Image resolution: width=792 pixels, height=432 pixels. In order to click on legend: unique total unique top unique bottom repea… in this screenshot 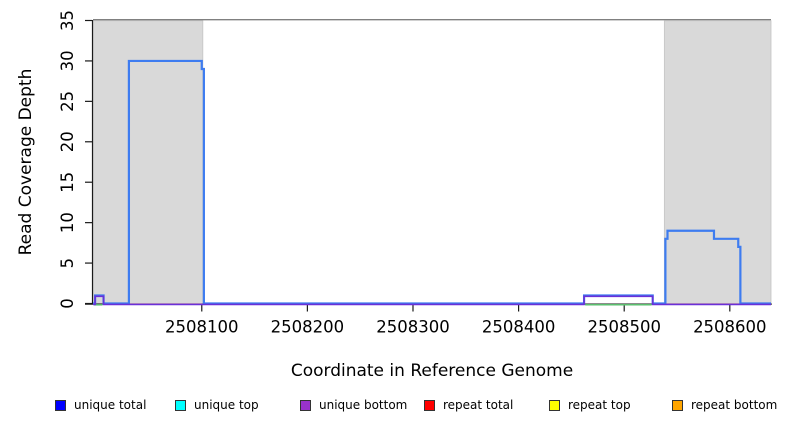, I will do `click(396, 411)`.